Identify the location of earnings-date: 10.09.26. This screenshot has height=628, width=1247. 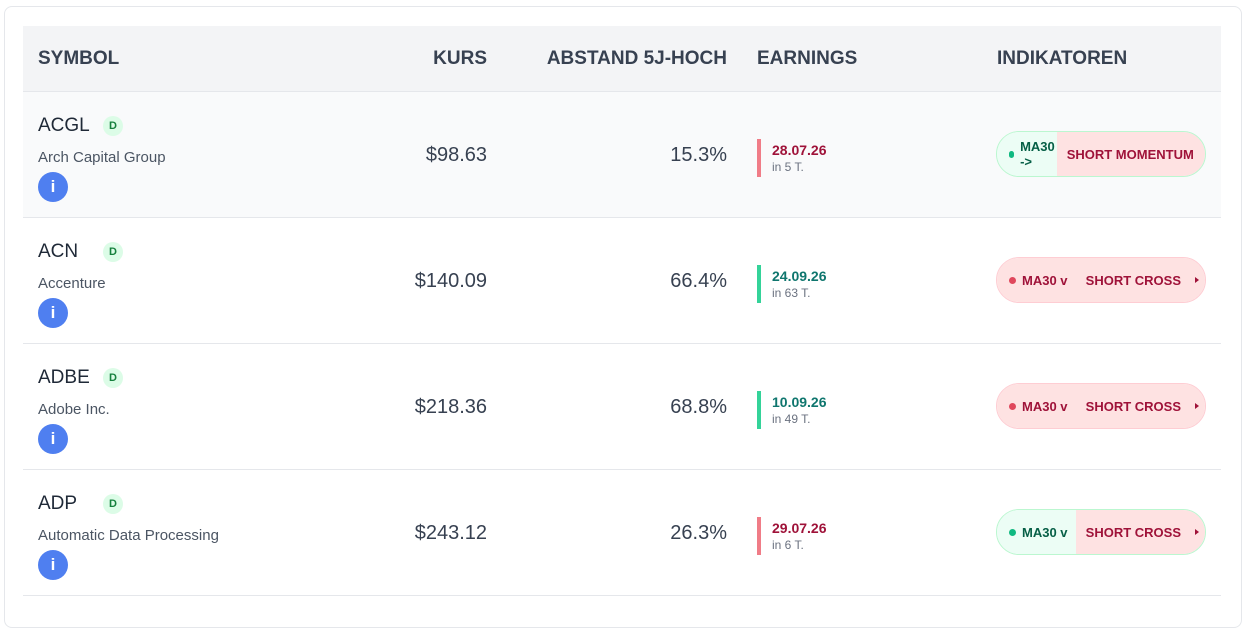
(799, 402).